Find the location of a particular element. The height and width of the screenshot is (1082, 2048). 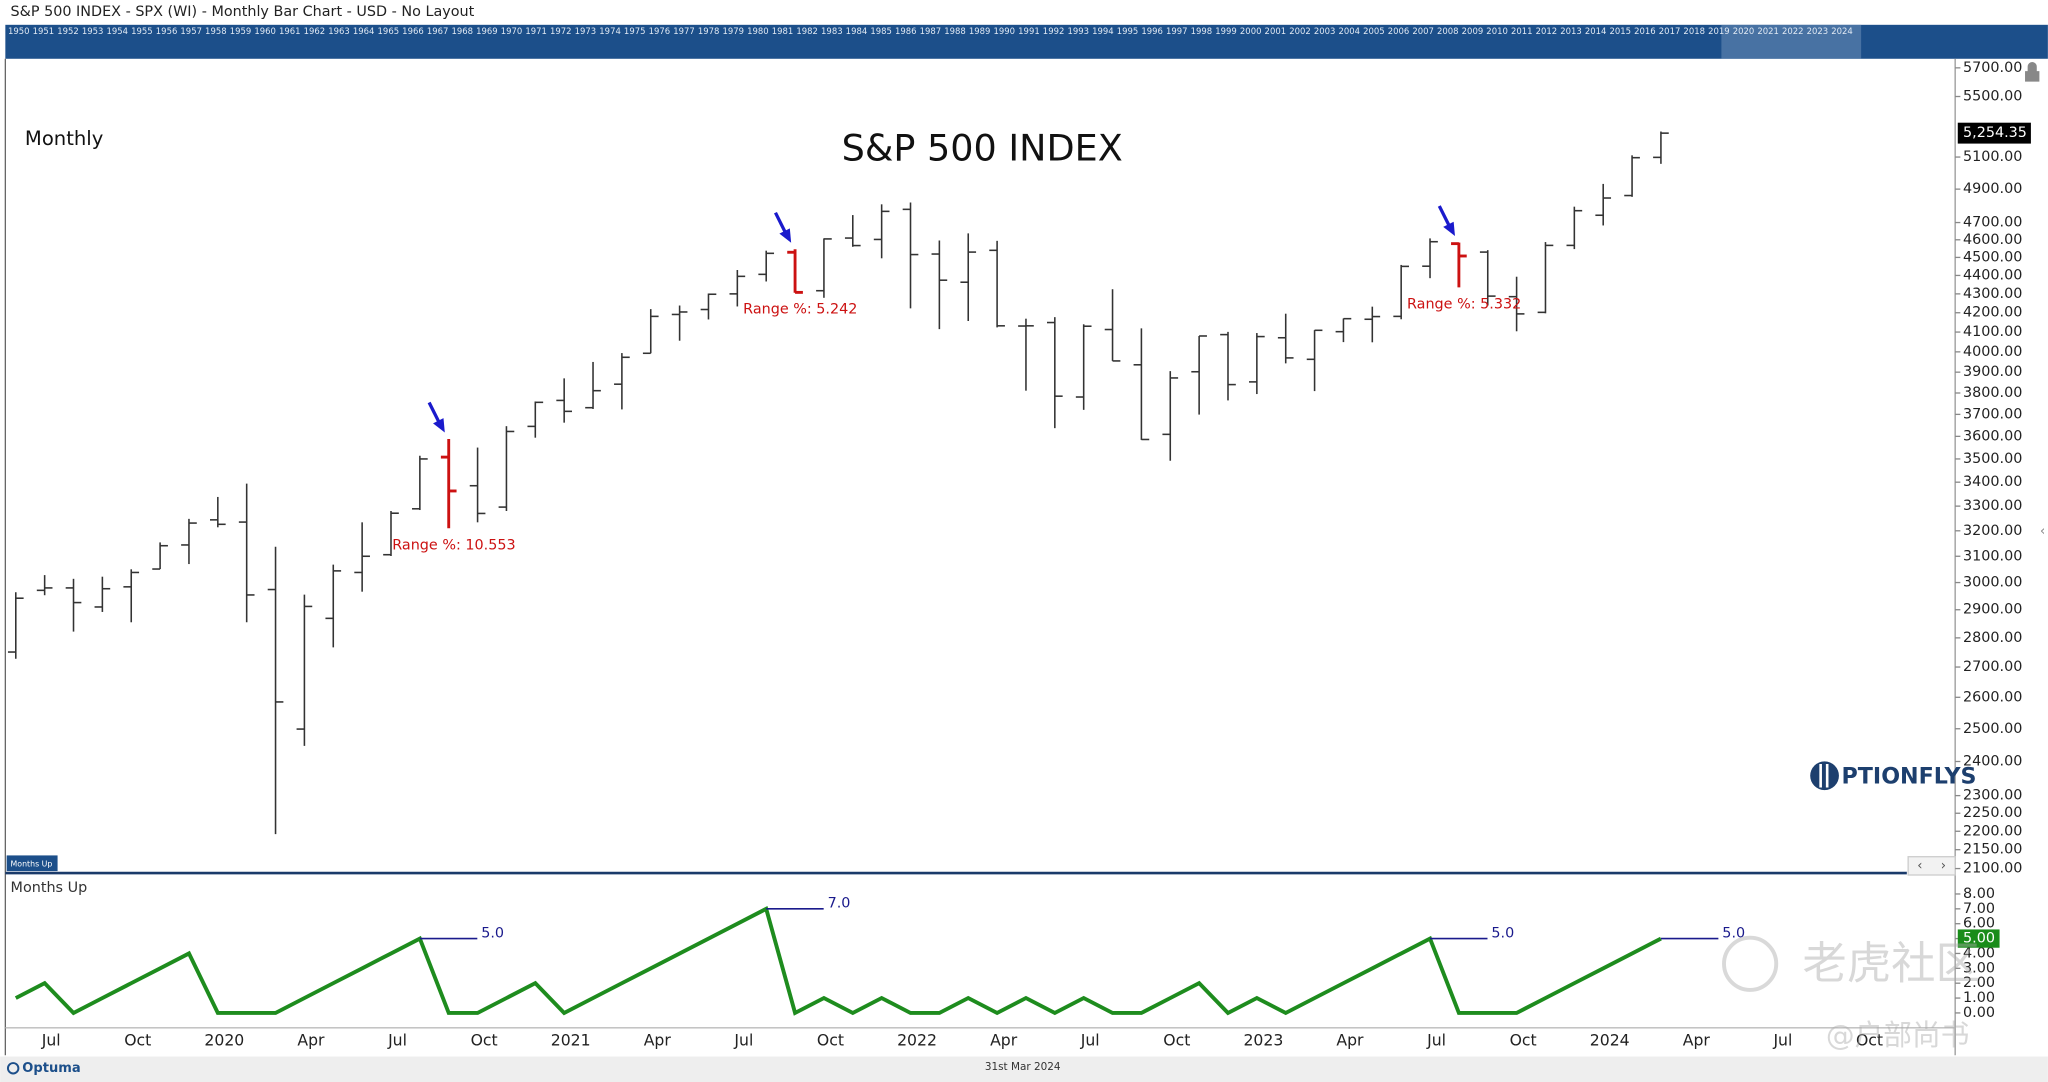

collapse-button: ‹ is located at coordinates (2042, 531).